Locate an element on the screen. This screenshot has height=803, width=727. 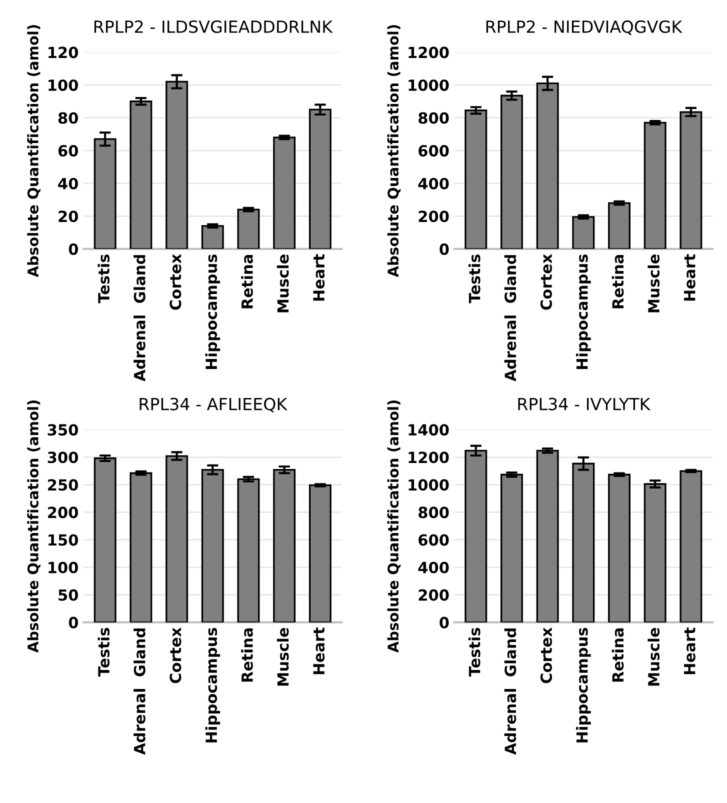
y-tick-label: 50 is located at coordinates (68, 595).